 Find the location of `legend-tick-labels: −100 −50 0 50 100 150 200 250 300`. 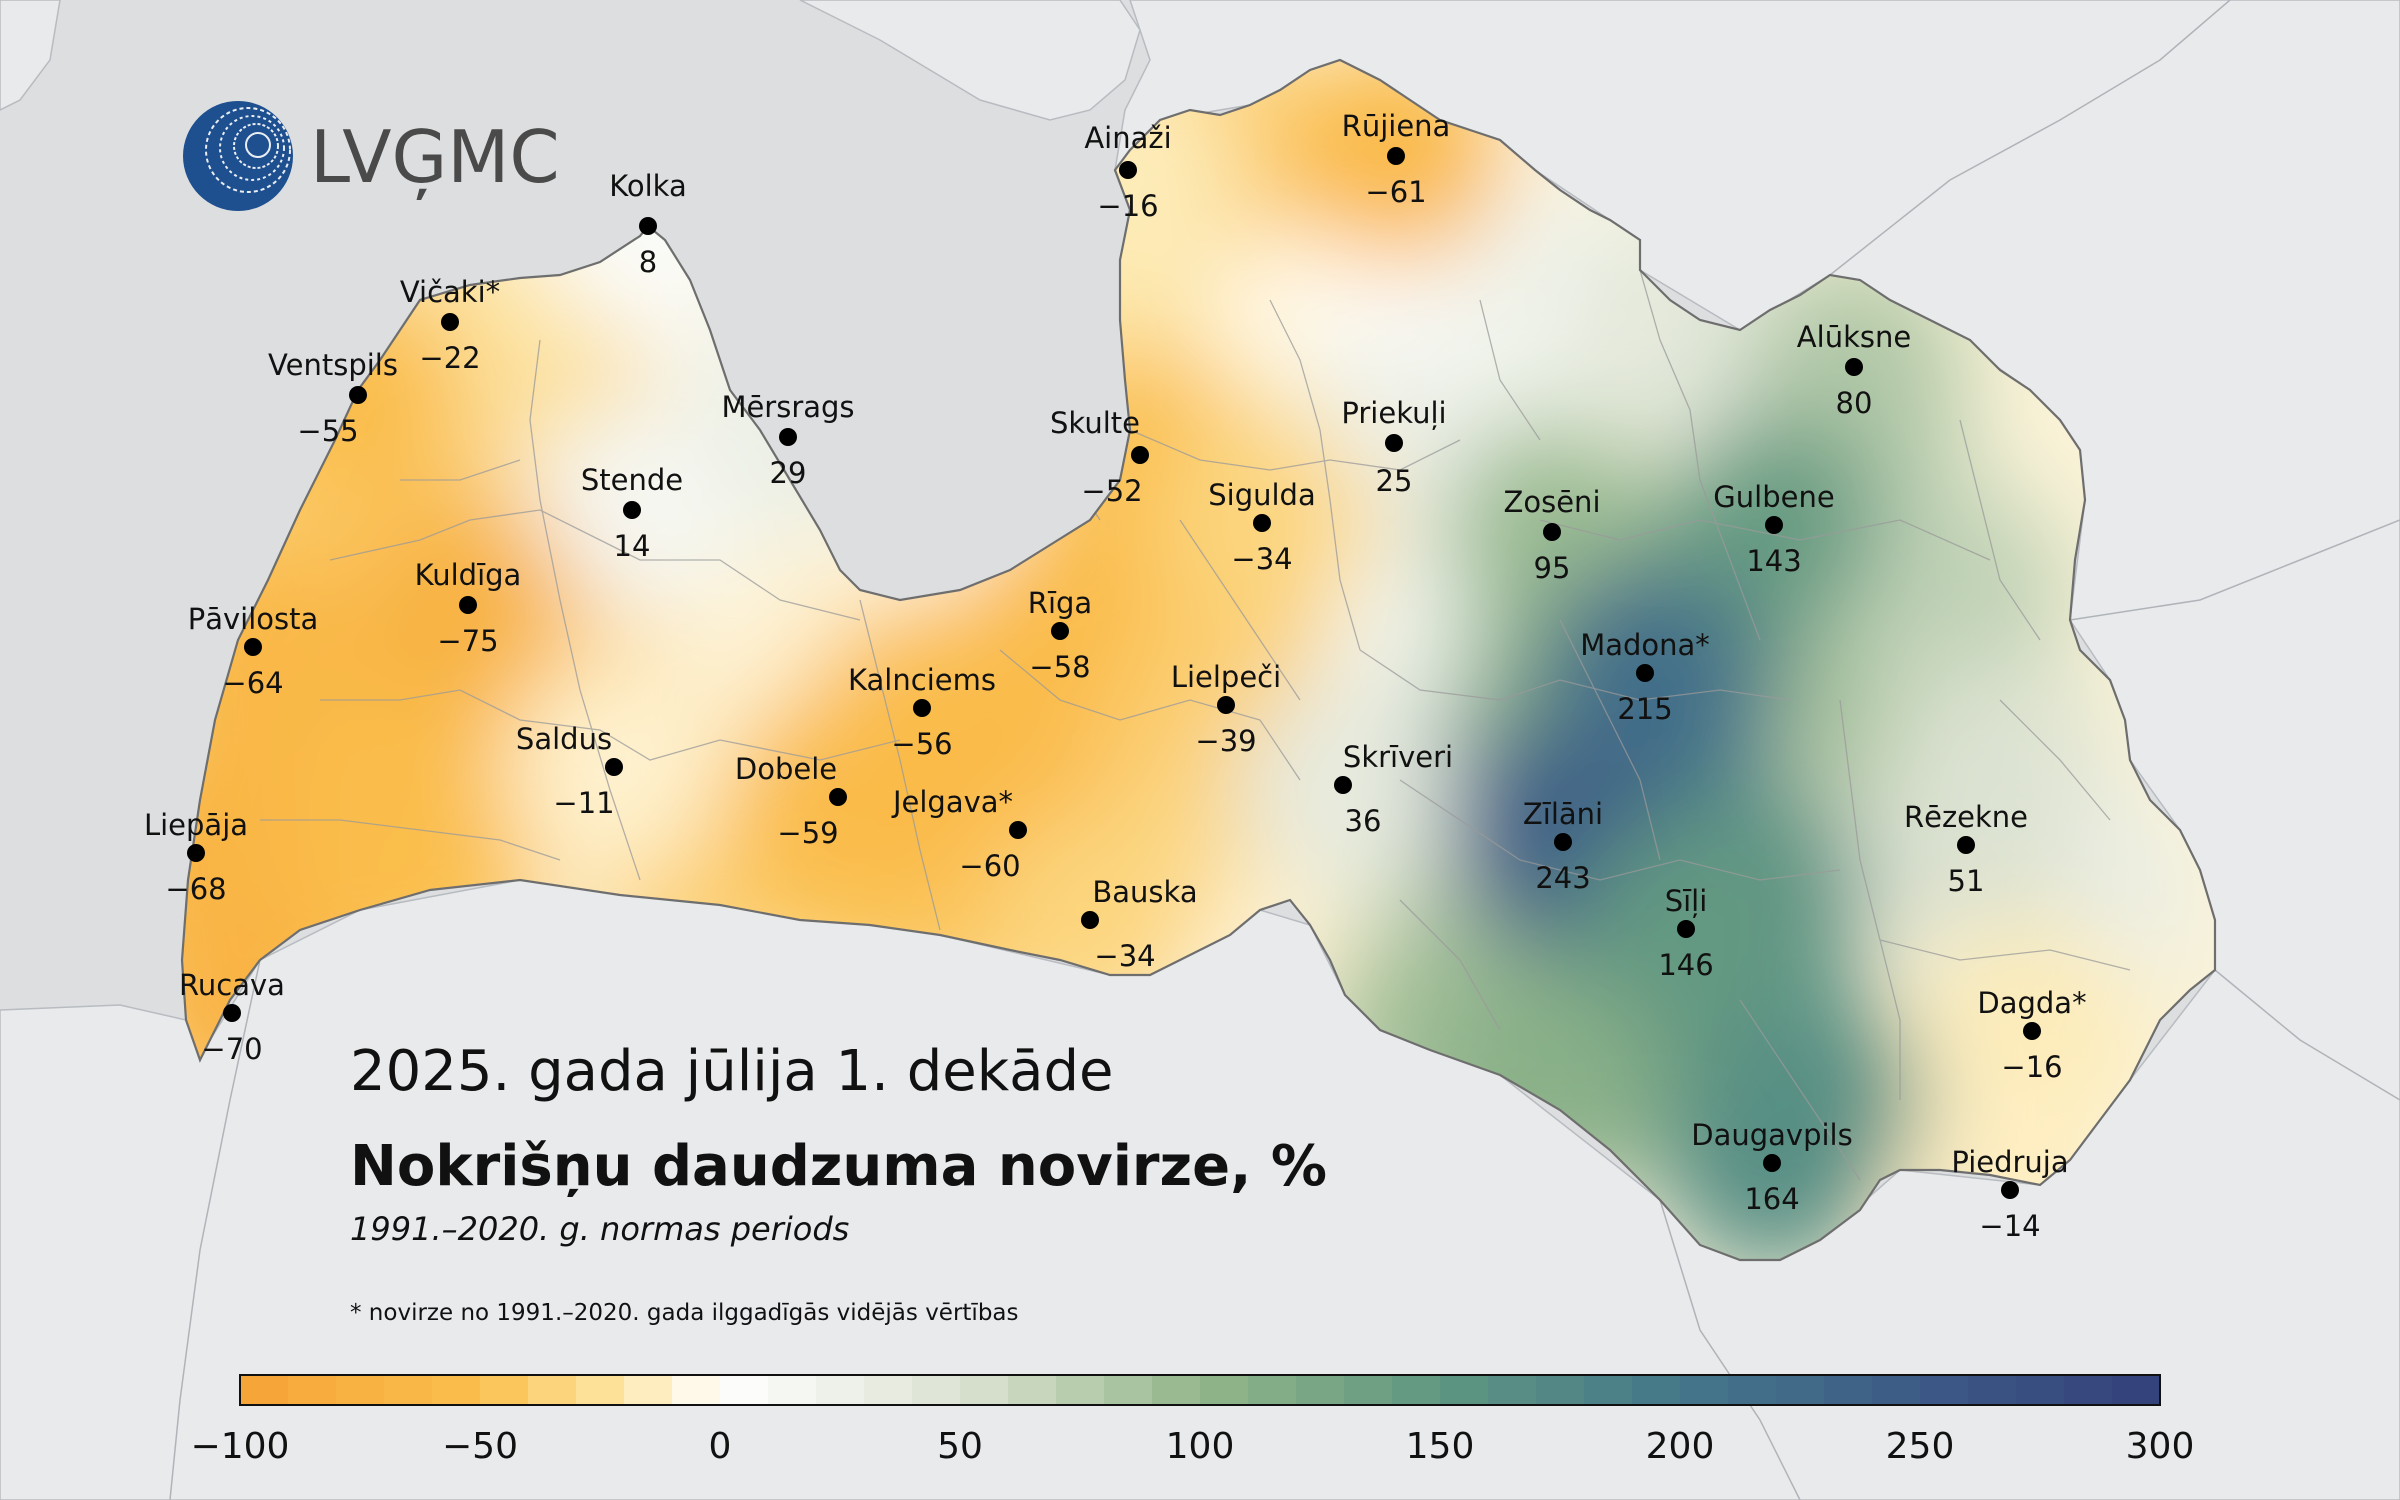

legend-tick-labels: −100 −50 0 50 100 150 200 250 300 is located at coordinates (1193, 1446).